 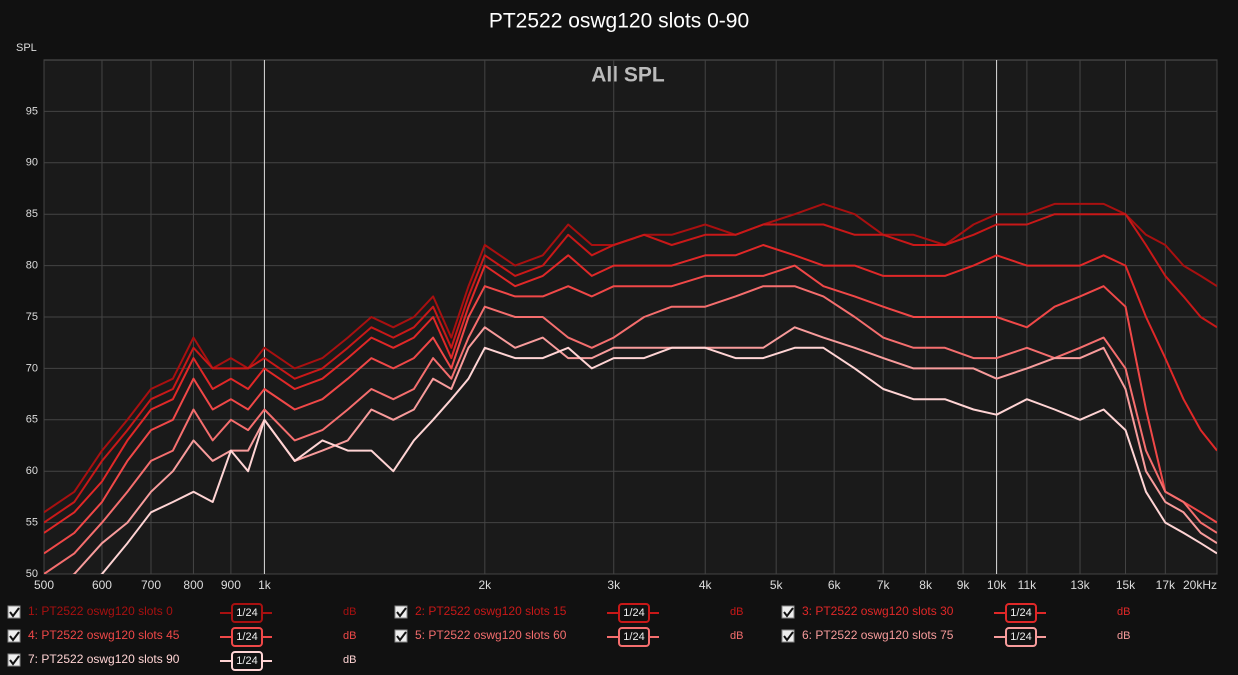 I want to click on legend-label: 7: PT2522 oswg120 slots 90, so click(x=104, y=659).